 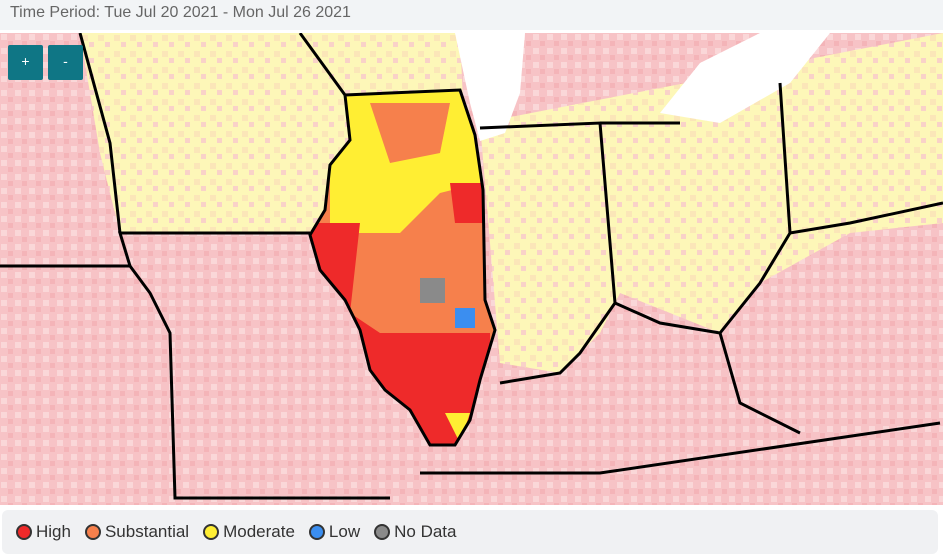 I want to click on legend-label: Substantial, so click(x=147, y=531).